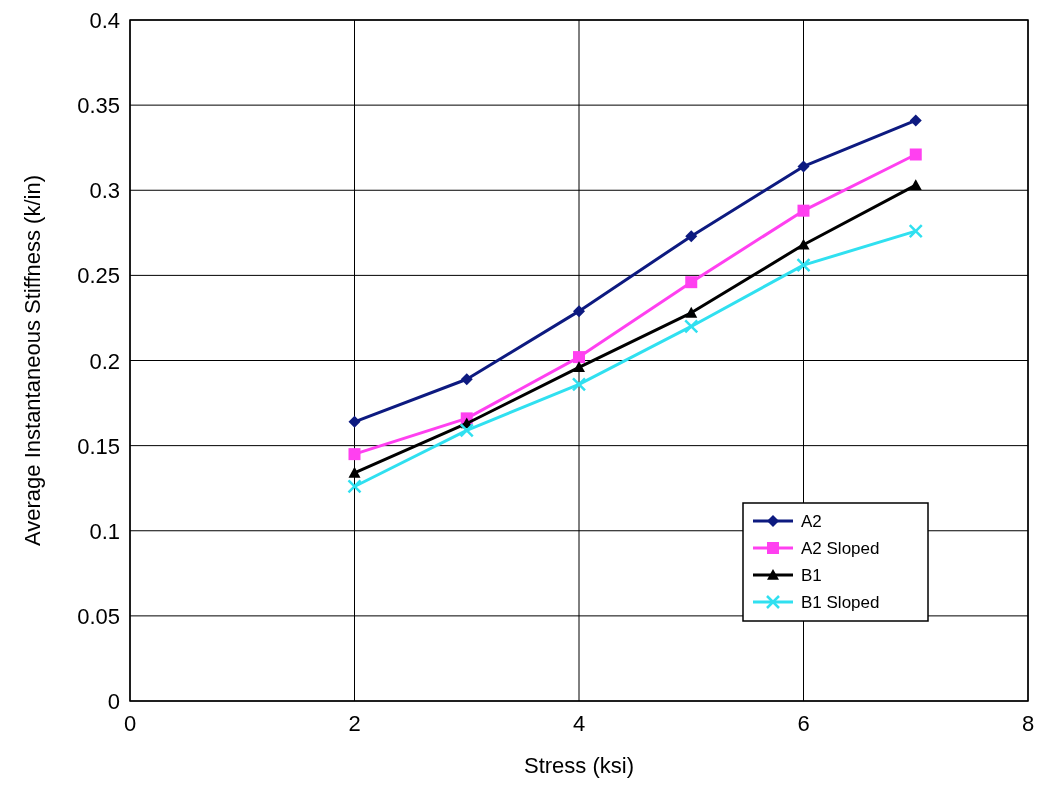 This screenshot has height=799, width=1049. Describe the element at coordinates (98, 276) in the screenshot. I see `y-tick-label: 0.25` at that location.